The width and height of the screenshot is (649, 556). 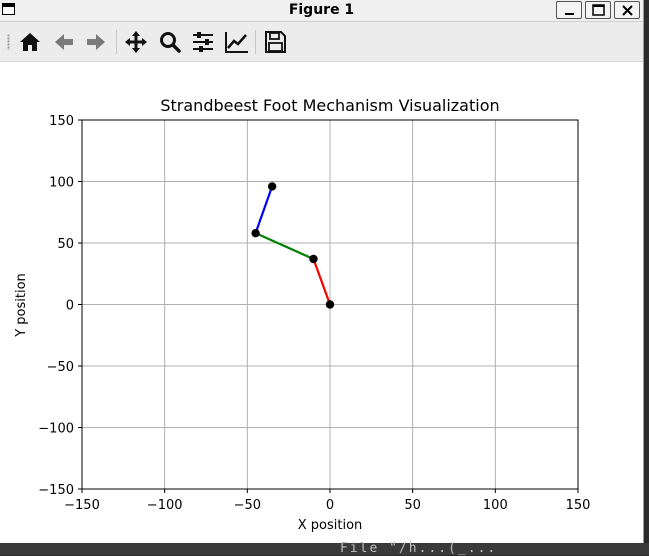 I want to click on x-axis-label: X position, so click(x=330, y=525).